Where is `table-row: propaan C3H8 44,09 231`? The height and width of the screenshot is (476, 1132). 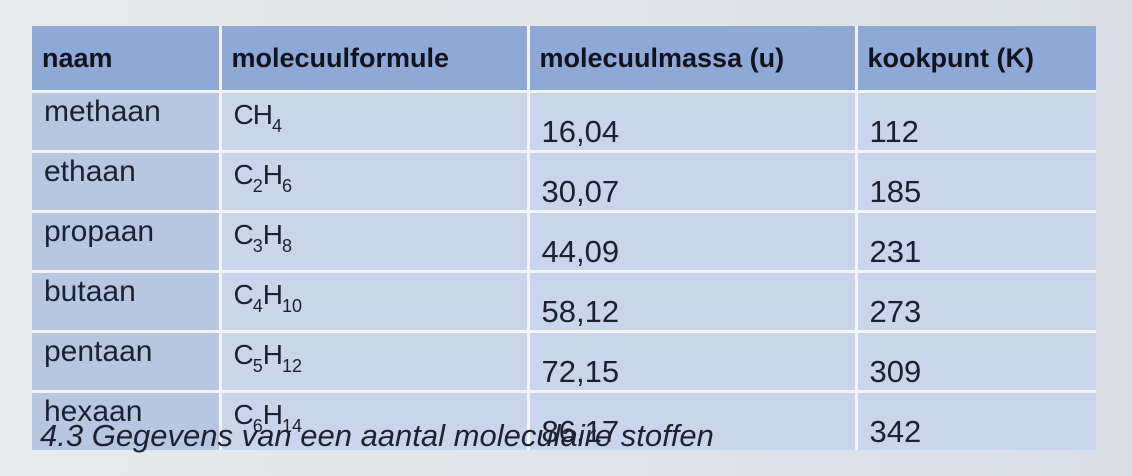
table-row: propaan C3H8 44,09 231 is located at coordinates (564, 242).